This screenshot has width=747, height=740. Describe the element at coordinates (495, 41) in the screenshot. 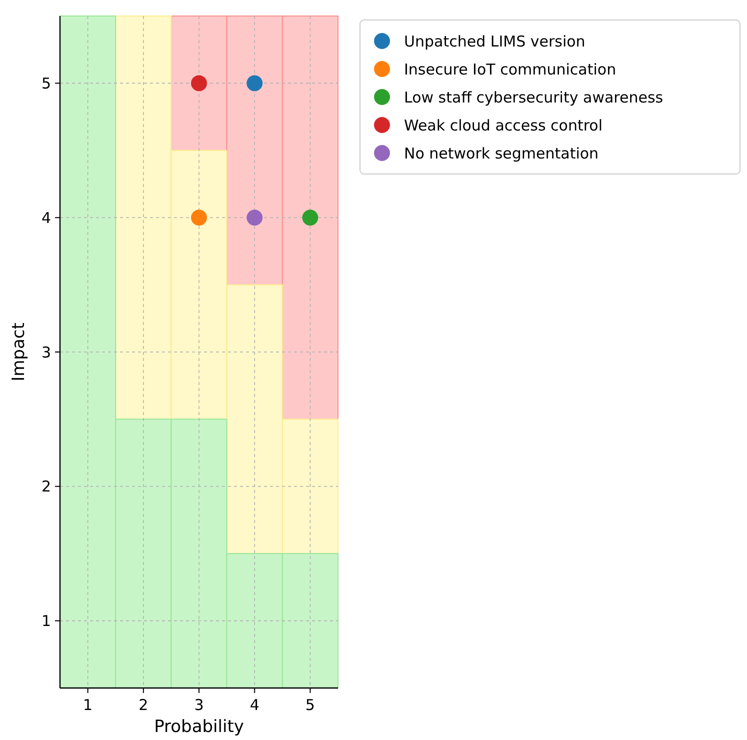

I see `legend-label: Unpatched LIMS version` at that location.